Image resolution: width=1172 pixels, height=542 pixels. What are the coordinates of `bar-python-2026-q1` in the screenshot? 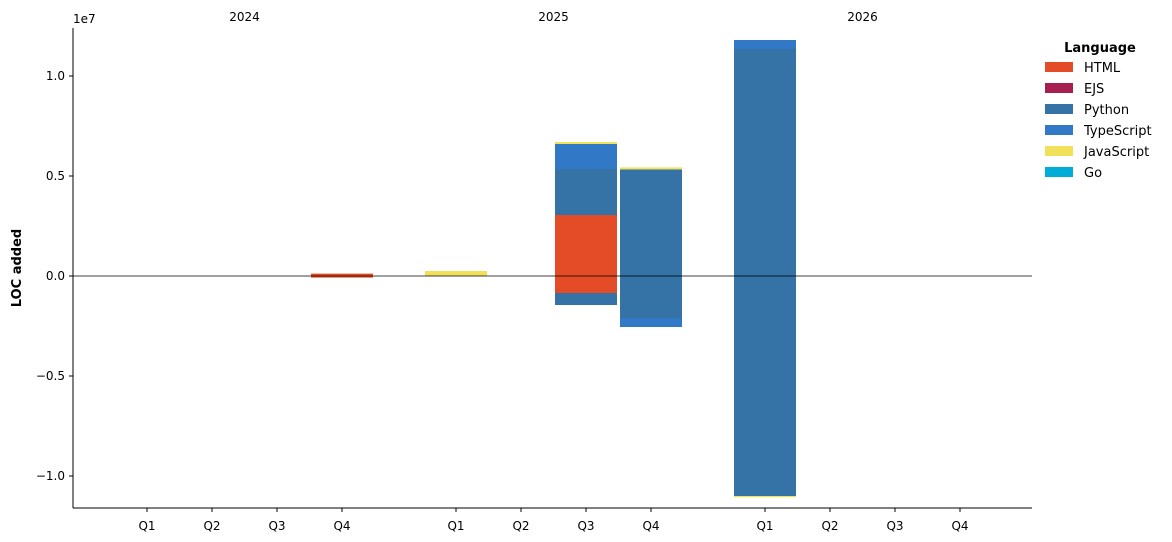 It's located at (765, 162).